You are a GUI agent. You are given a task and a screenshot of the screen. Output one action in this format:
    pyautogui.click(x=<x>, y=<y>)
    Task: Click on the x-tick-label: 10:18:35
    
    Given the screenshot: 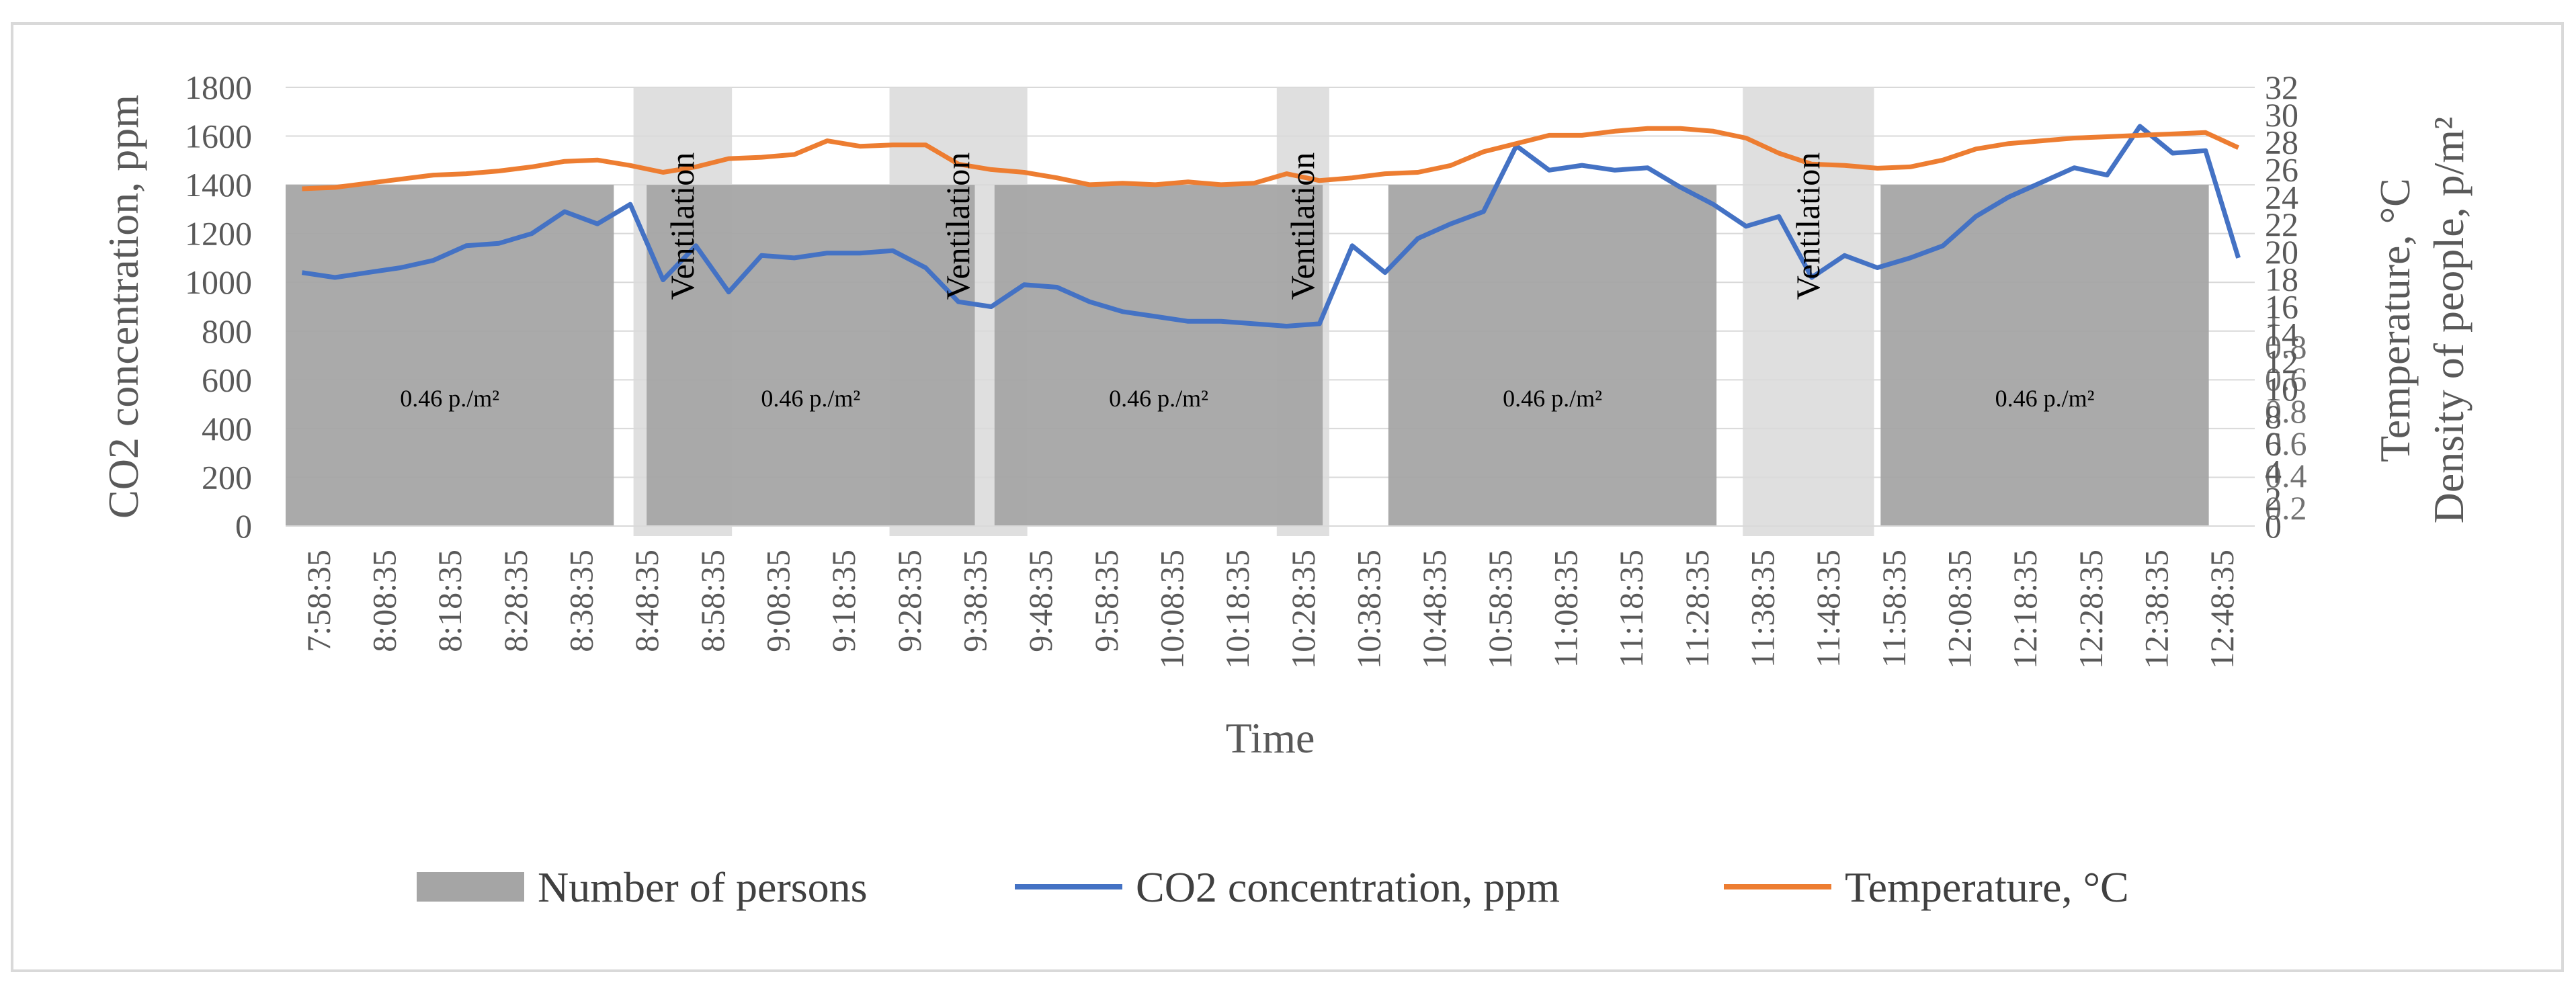 What is the action you would take?
    pyautogui.click(x=1237, y=609)
    